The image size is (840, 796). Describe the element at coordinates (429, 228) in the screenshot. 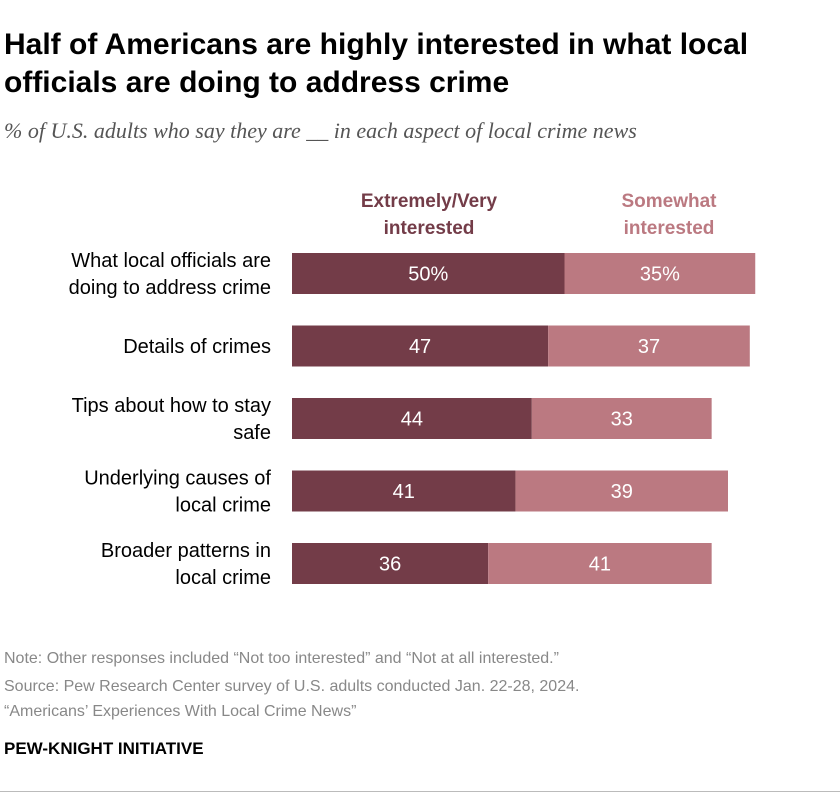

I see `legend-label-extremely-very: interested` at that location.